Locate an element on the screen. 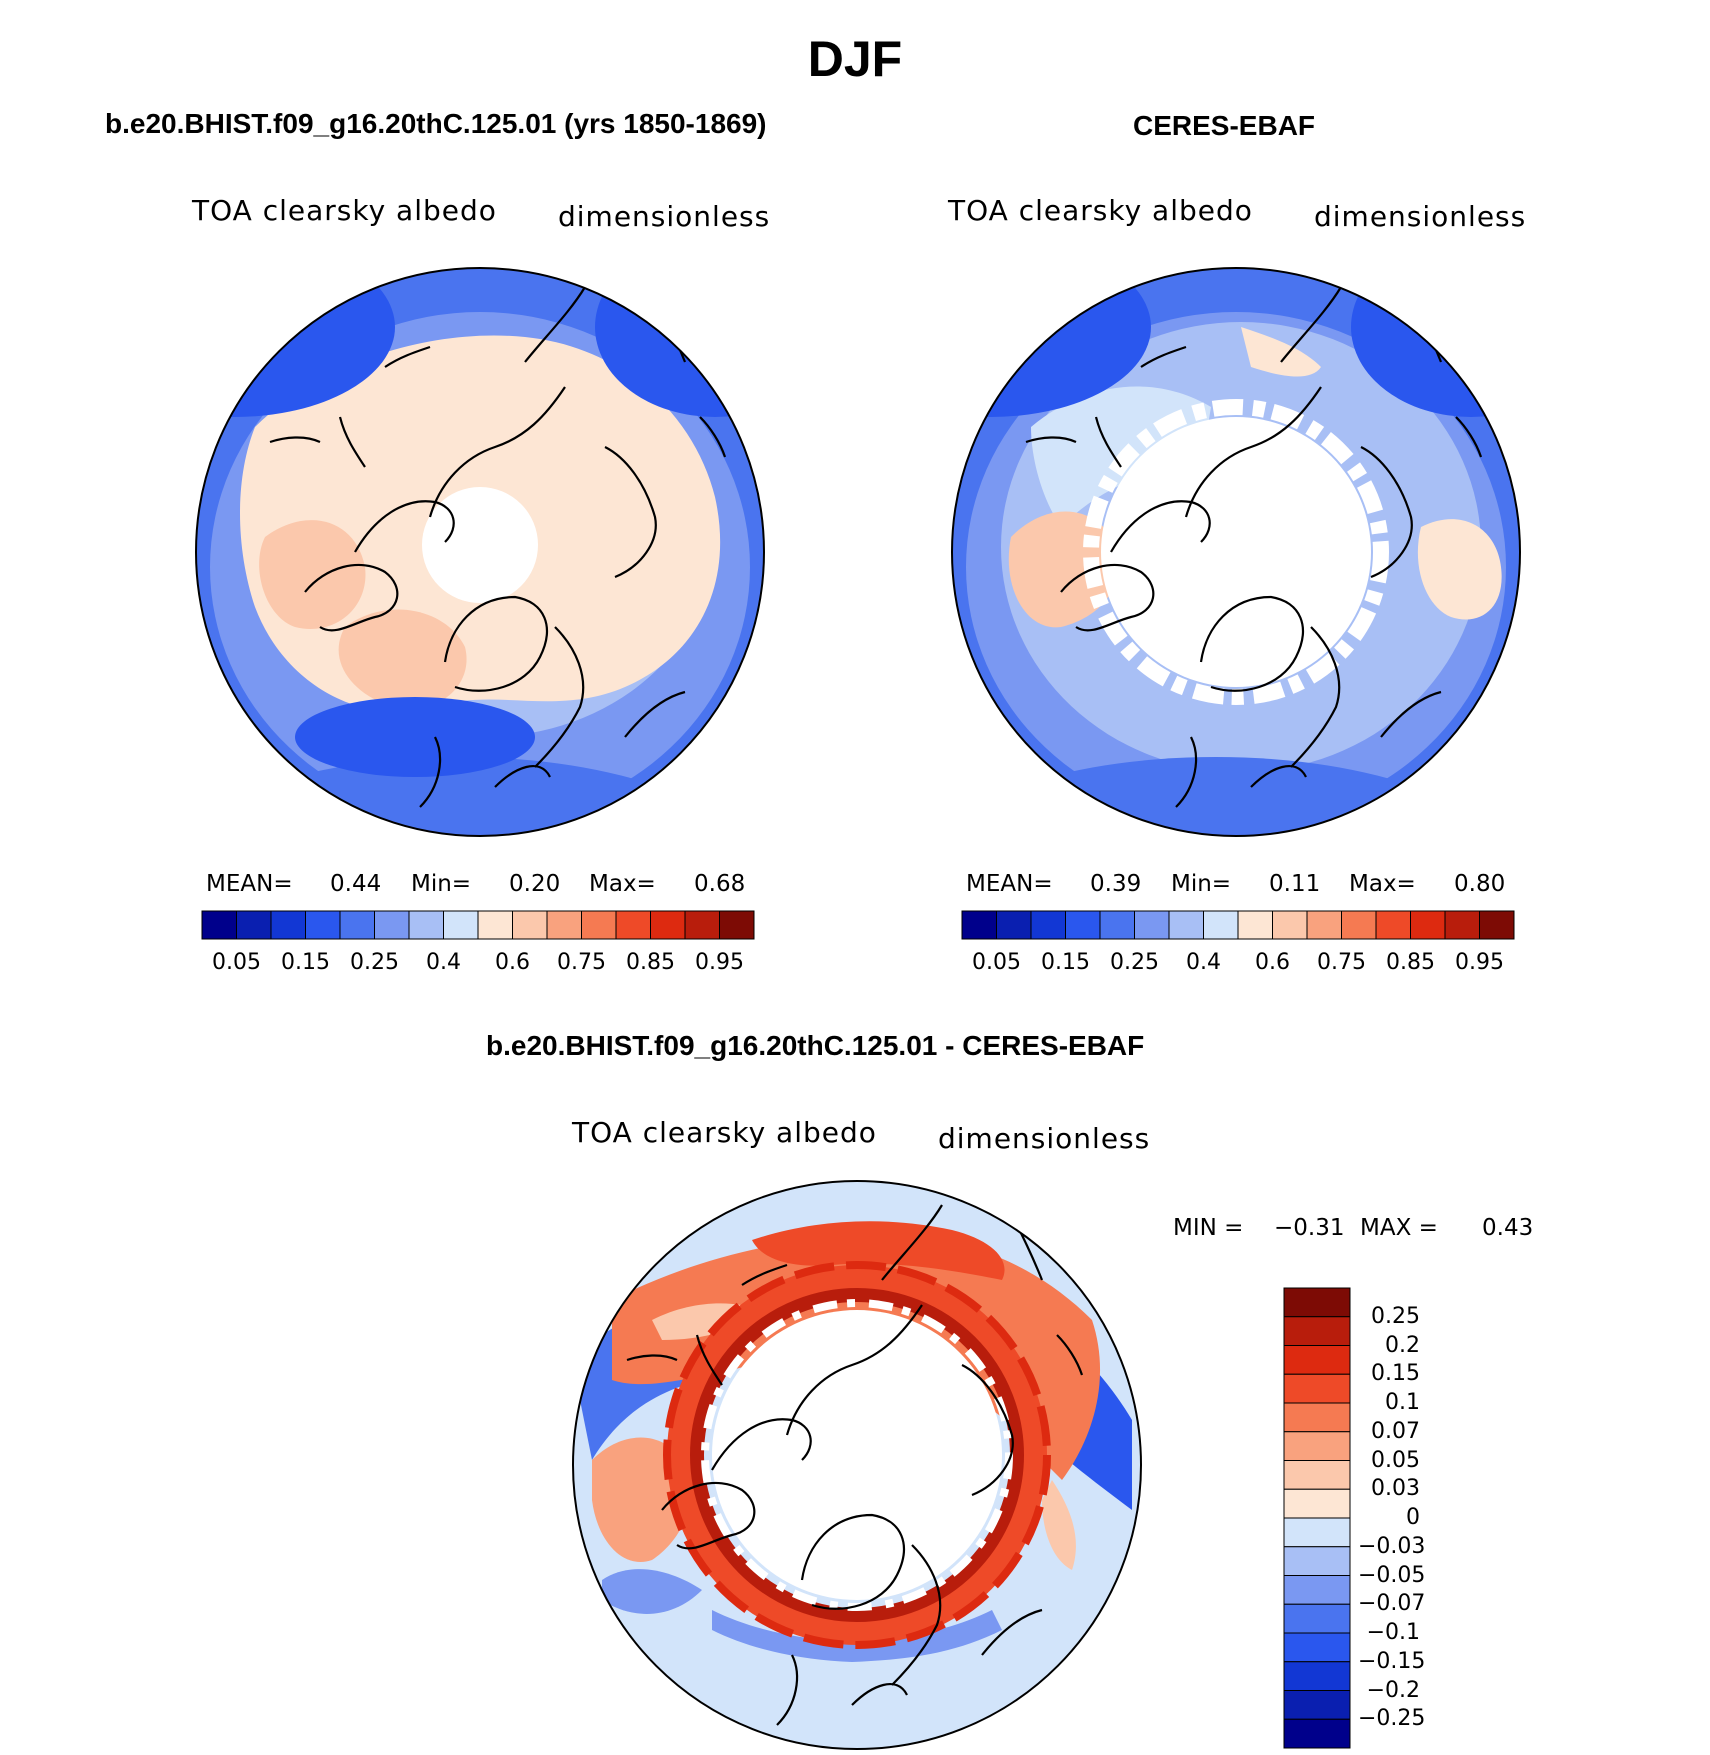  panel-1-max-label: Max= is located at coordinates (622, 884).